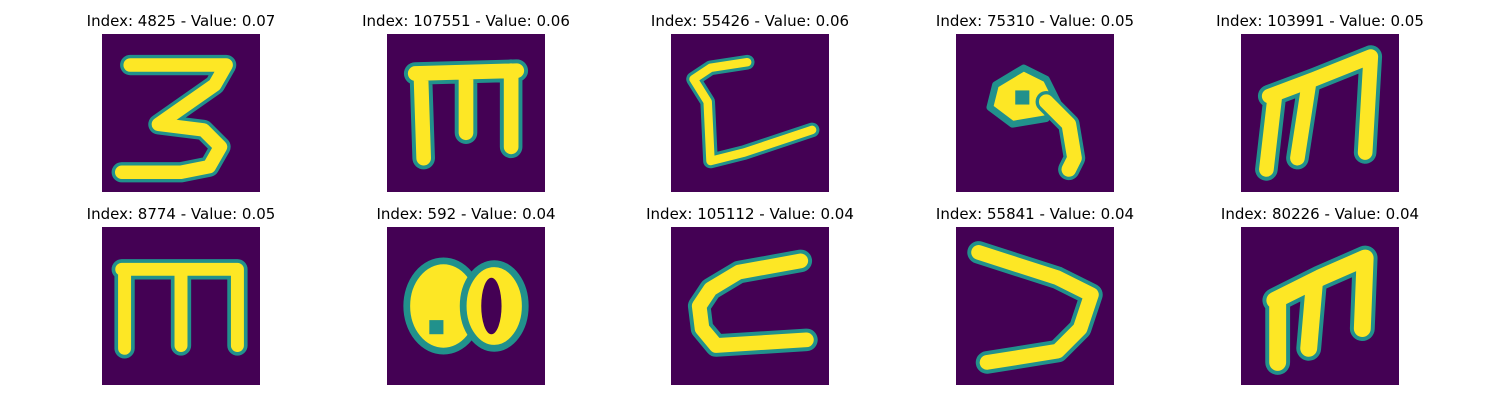  Describe the element at coordinates (181, 21) in the screenshot. I see `panel-title: Index: 4825 - Value: 0.07` at that location.